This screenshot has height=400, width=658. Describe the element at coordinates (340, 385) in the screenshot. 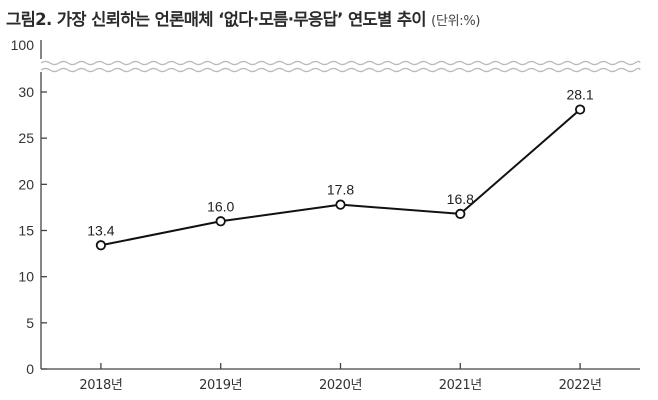

I see `x-tick-label: 2020년` at that location.